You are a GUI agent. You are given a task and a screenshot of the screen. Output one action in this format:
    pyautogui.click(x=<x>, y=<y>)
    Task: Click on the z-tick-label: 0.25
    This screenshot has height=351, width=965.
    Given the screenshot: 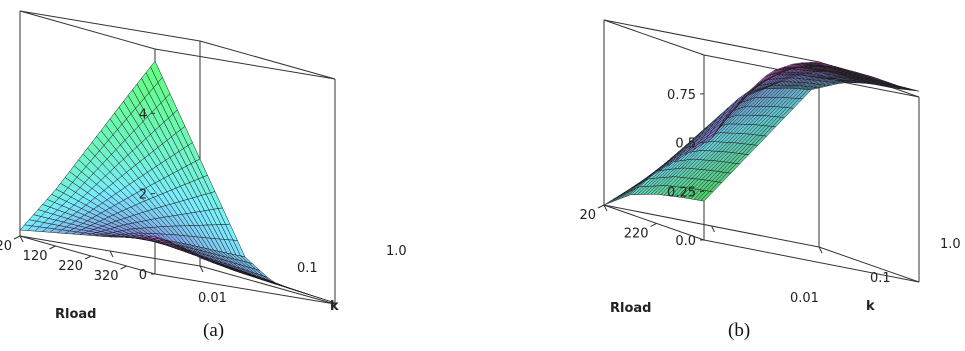 What is the action you would take?
    pyautogui.click(x=681, y=192)
    